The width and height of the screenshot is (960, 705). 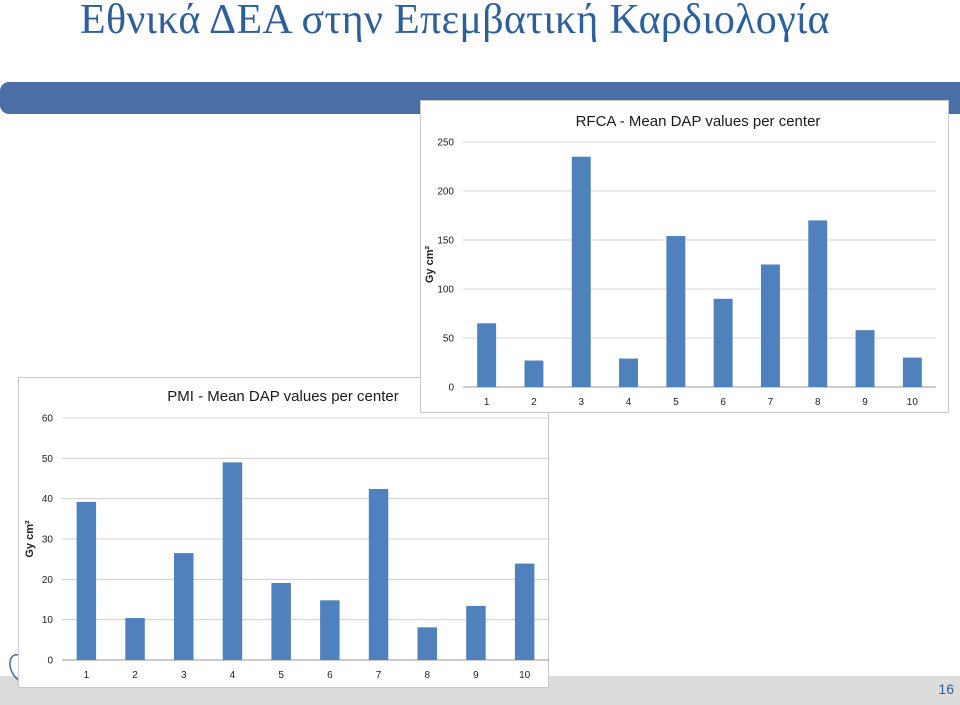 I want to click on pmi-x-tick-label: 4, so click(x=233, y=675).